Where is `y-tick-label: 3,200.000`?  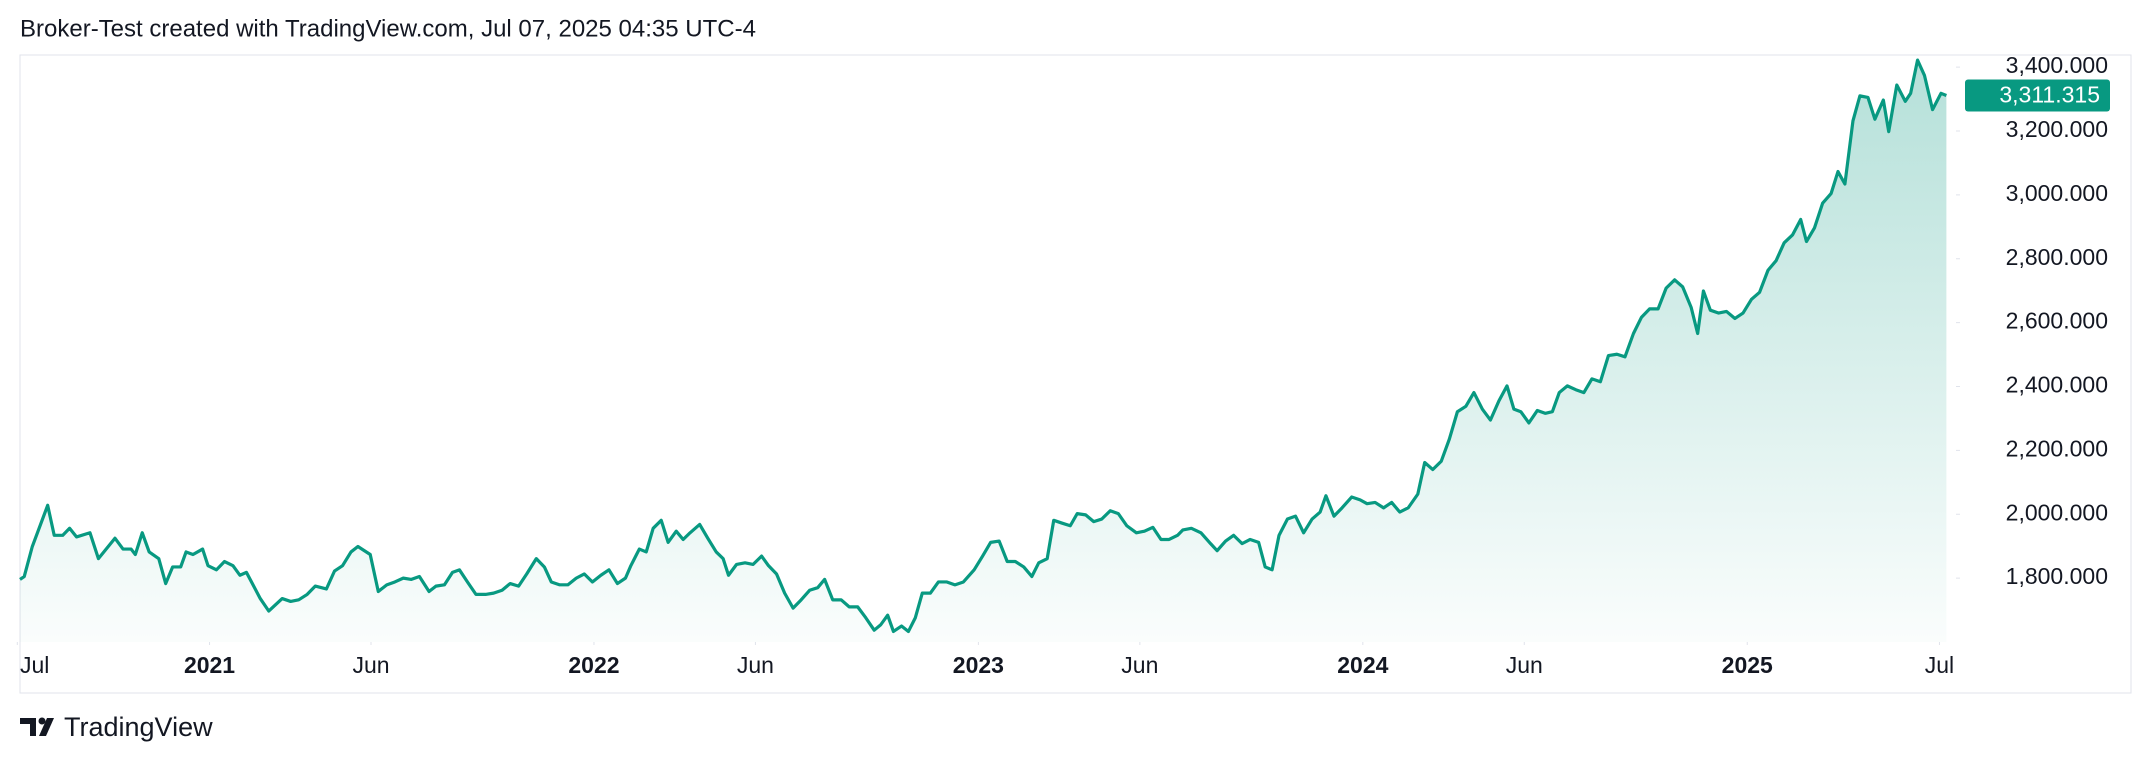 y-tick-label: 3,200.000 is located at coordinates (2057, 129).